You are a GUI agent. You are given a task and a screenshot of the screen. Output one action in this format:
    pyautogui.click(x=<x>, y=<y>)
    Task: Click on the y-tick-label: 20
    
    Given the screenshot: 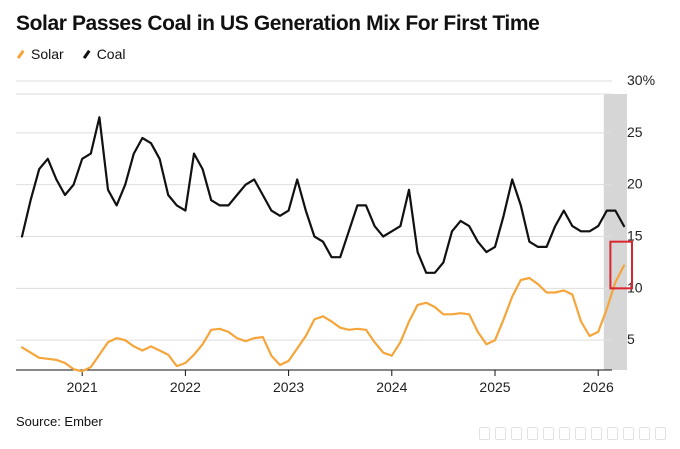 What is the action you would take?
    pyautogui.click(x=635, y=184)
    